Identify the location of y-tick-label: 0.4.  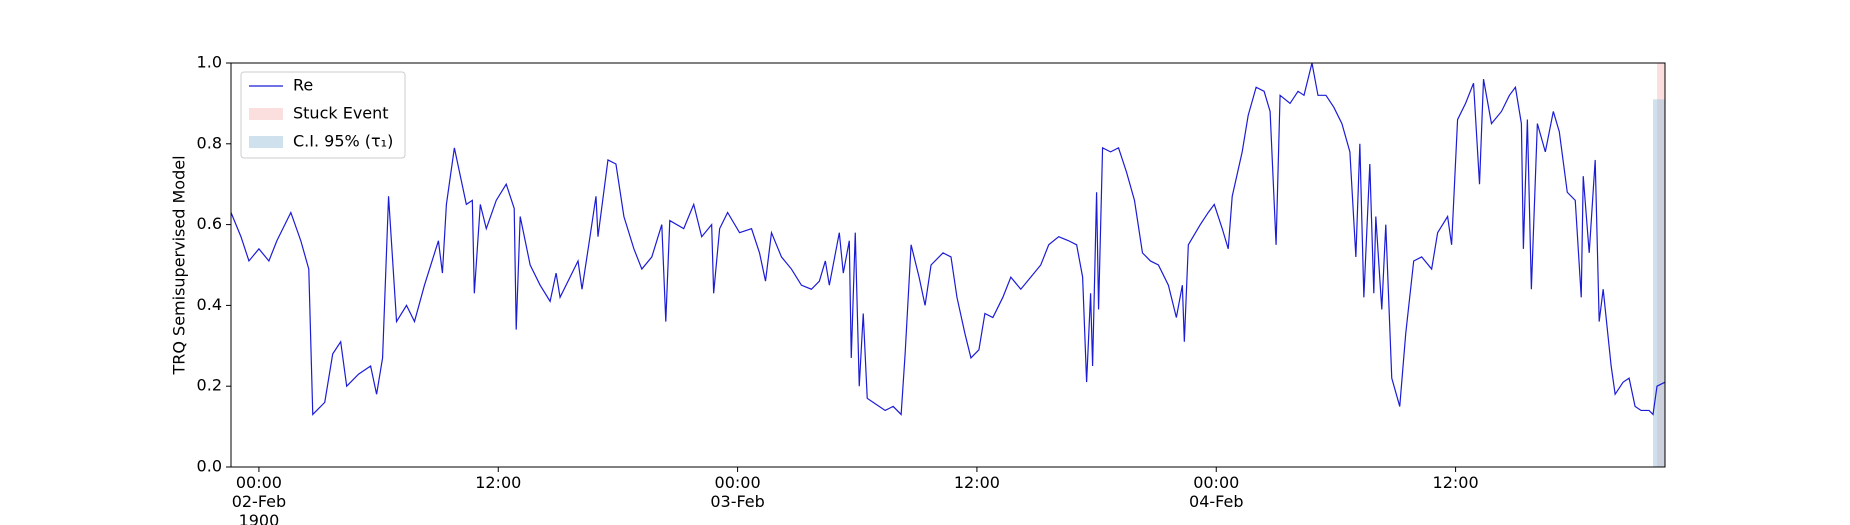
(209, 304).